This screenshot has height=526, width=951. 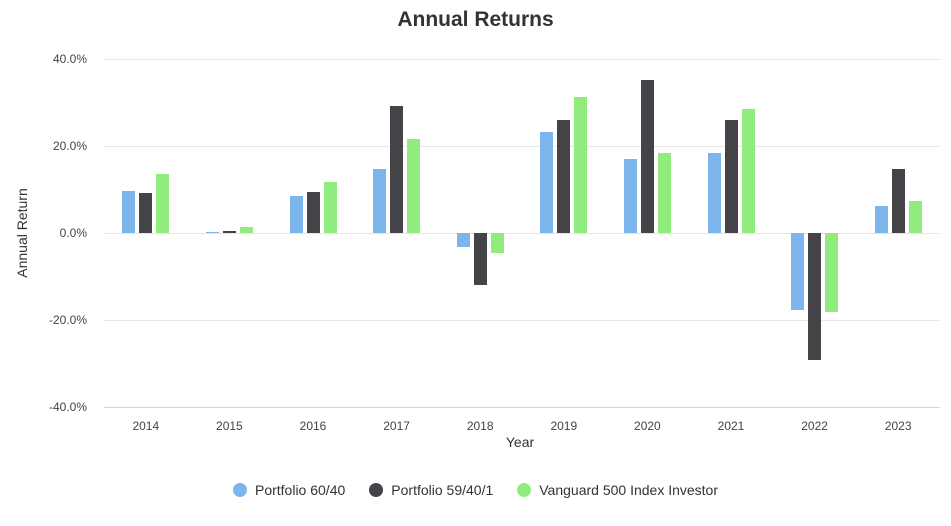 I want to click on legend-item: Vanguard 500 Index Investor, so click(x=617, y=490).